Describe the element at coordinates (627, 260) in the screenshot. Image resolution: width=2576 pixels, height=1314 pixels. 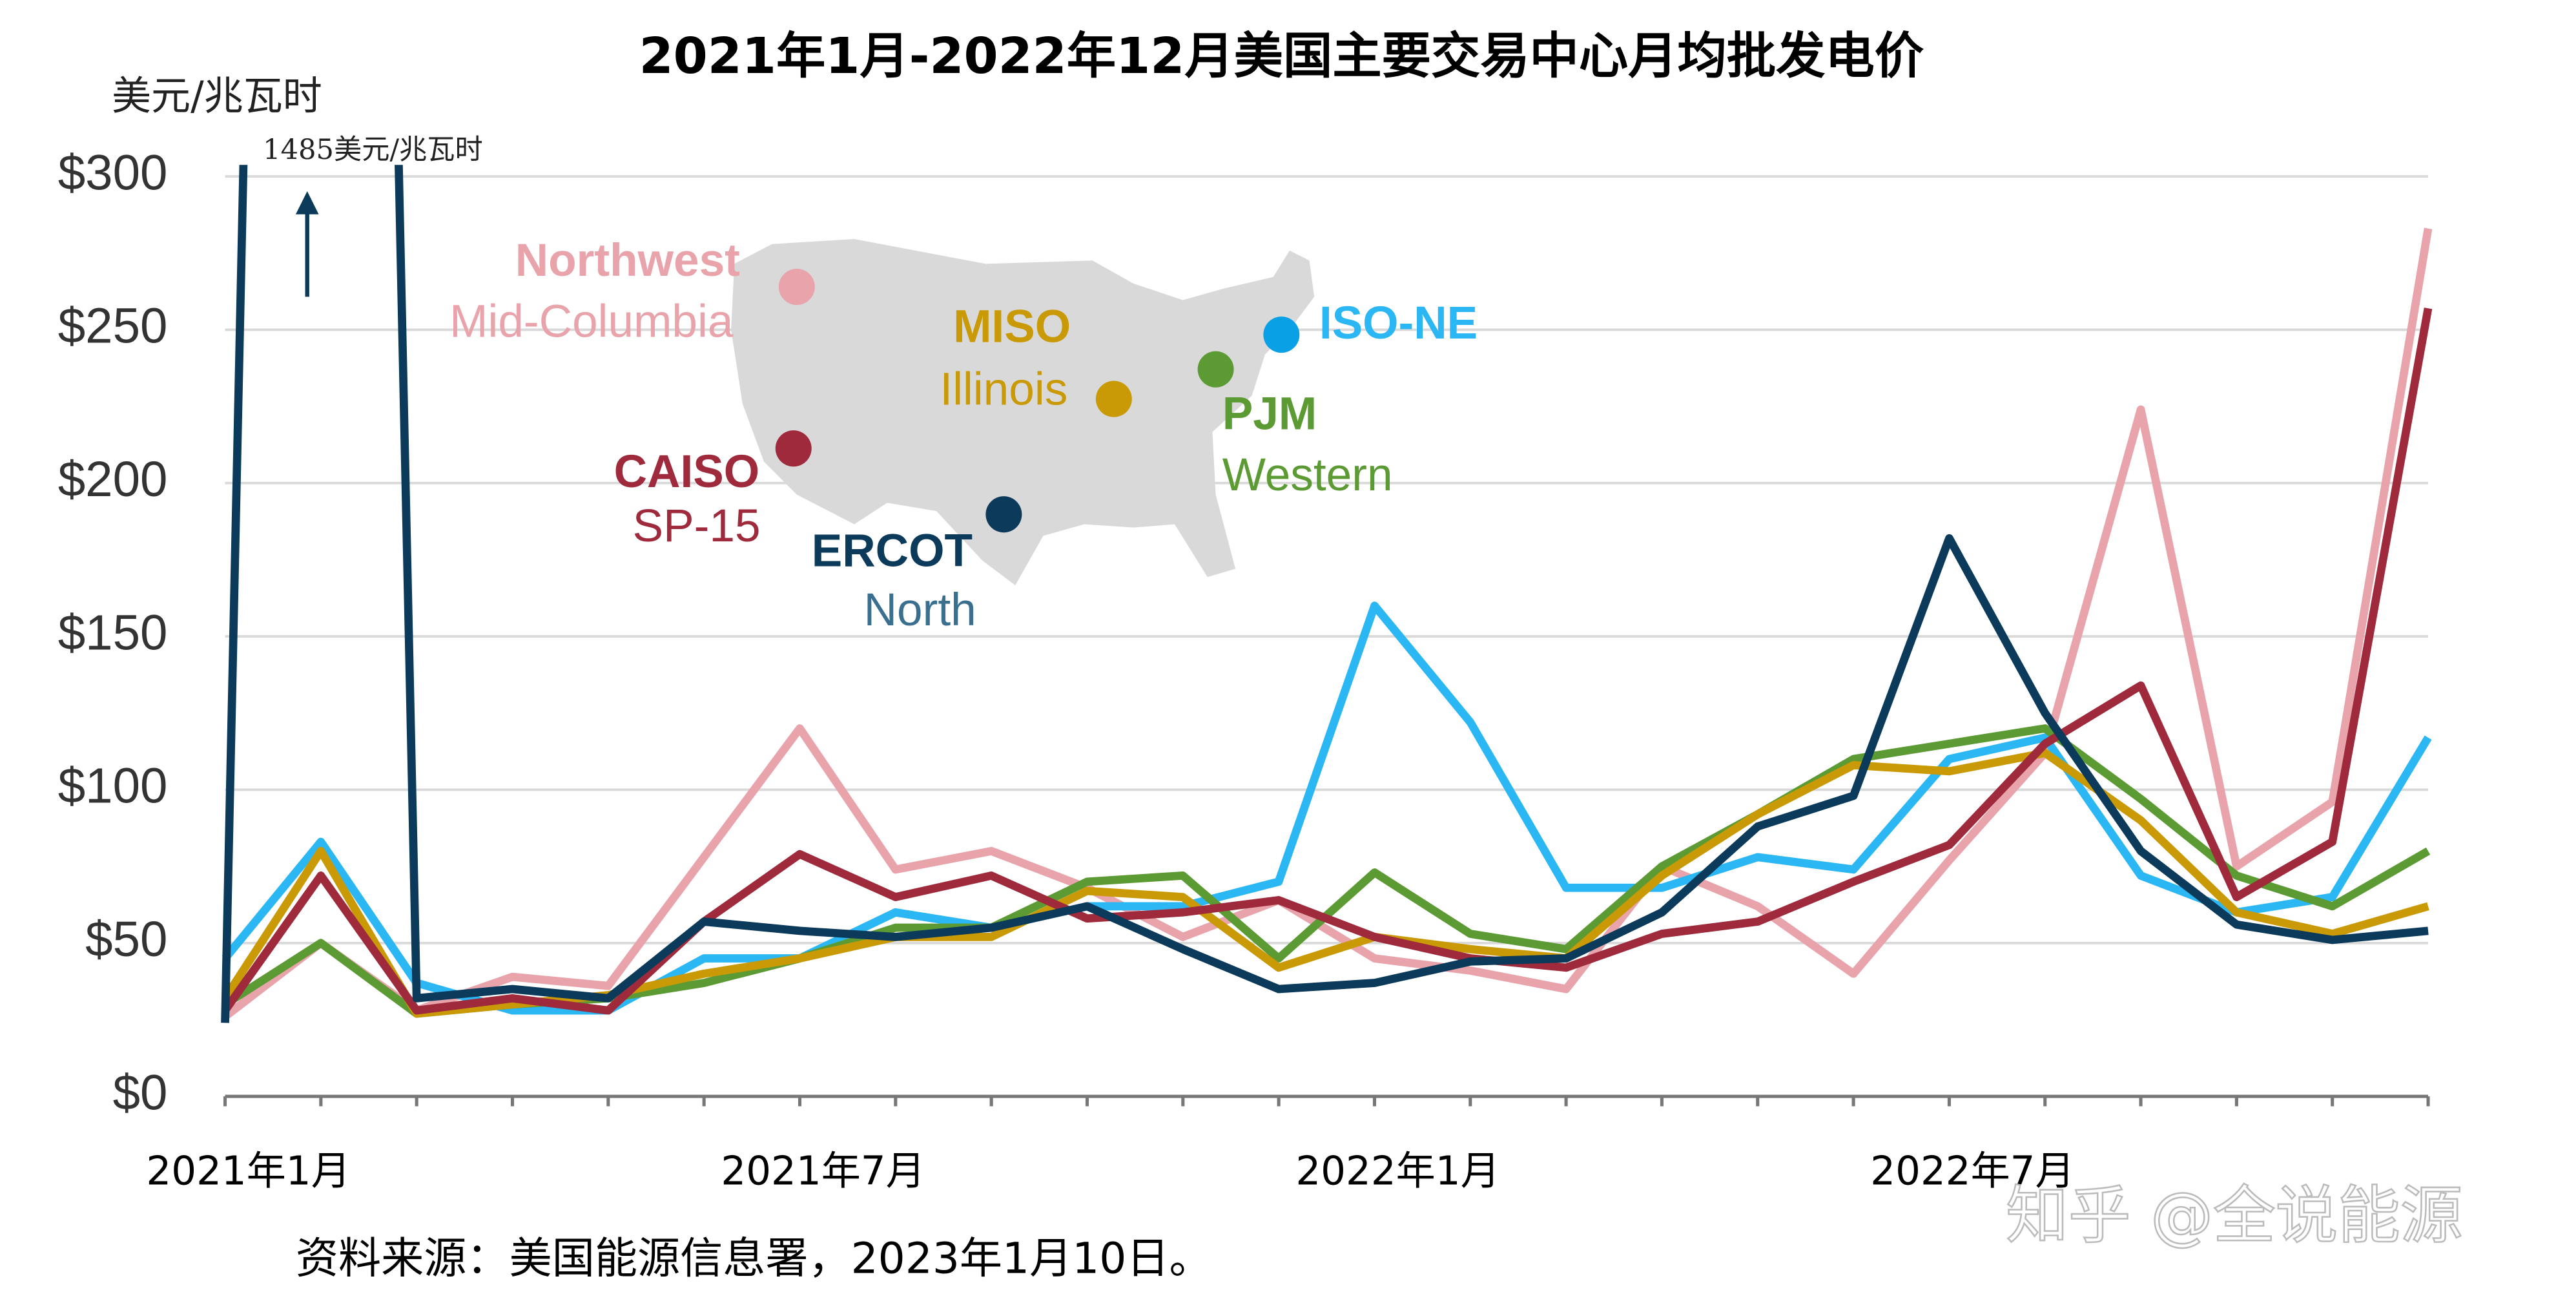
I see `series-name: Northwest` at that location.